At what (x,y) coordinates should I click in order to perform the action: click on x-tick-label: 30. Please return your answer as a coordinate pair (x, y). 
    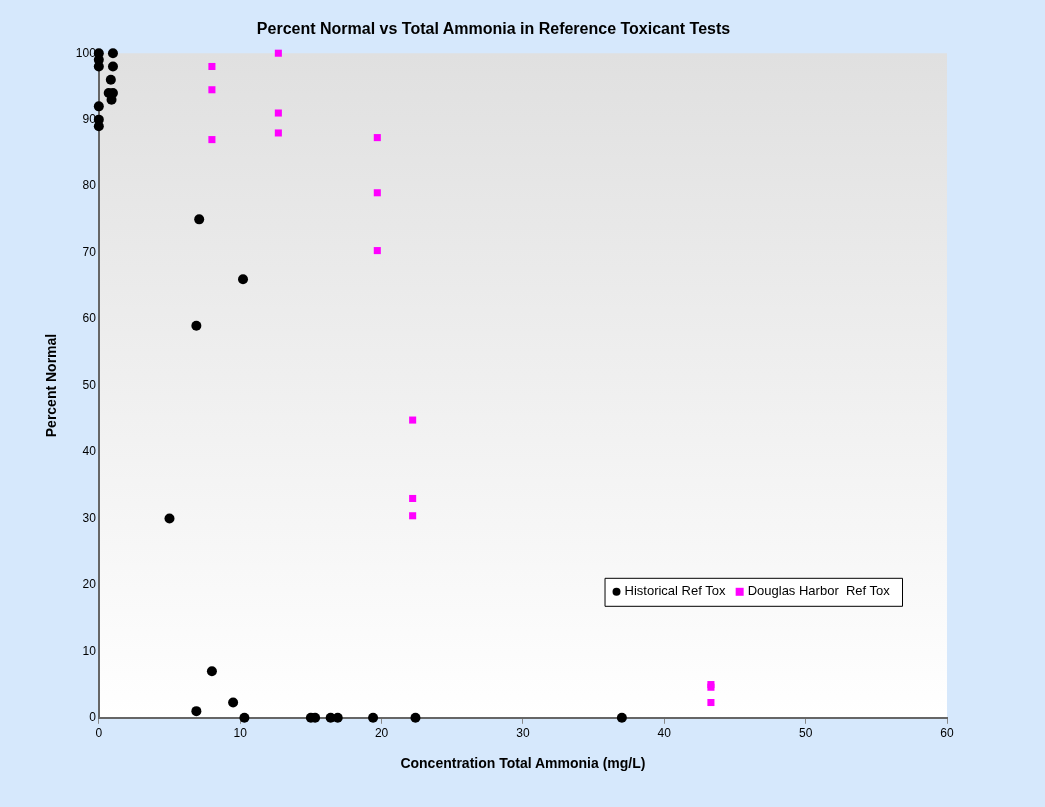
    Looking at the image, I should click on (523, 733).